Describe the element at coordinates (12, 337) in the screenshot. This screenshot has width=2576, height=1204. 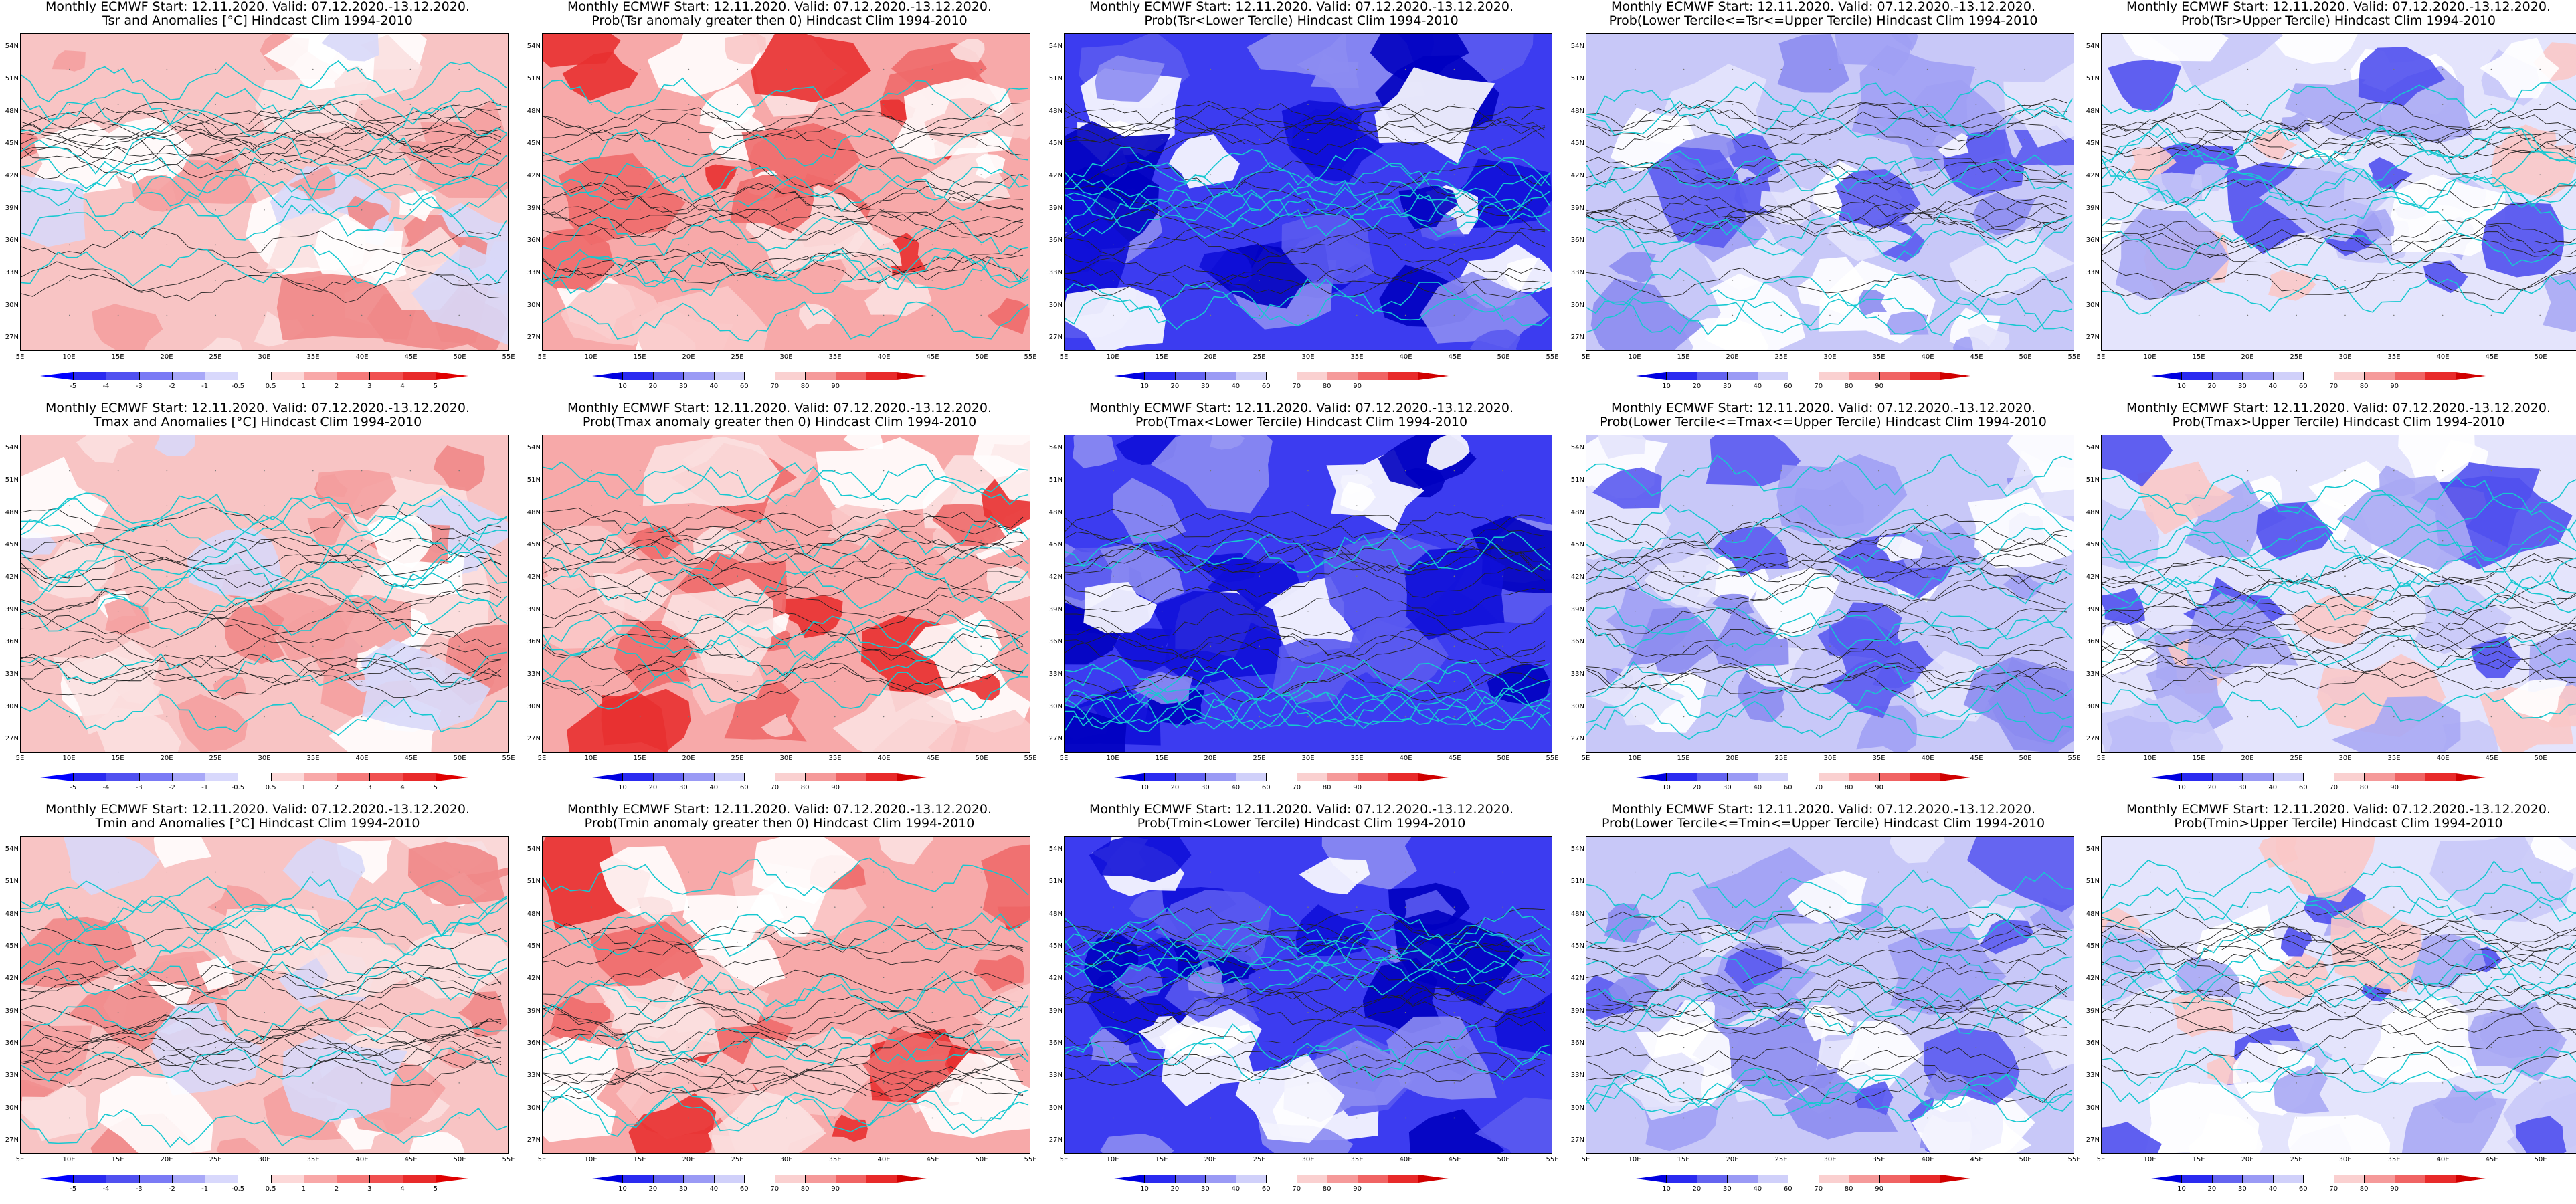
I see `latitude-label: 27N` at that location.